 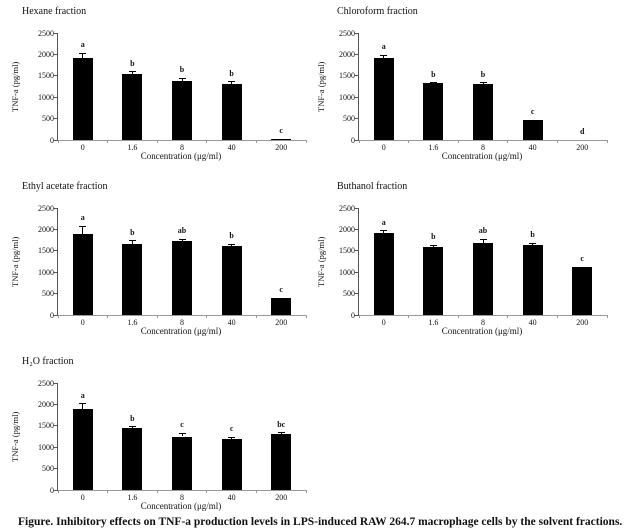 I want to click on chart-title: Ethyl acetate fraction, so click(x=65, y=187).